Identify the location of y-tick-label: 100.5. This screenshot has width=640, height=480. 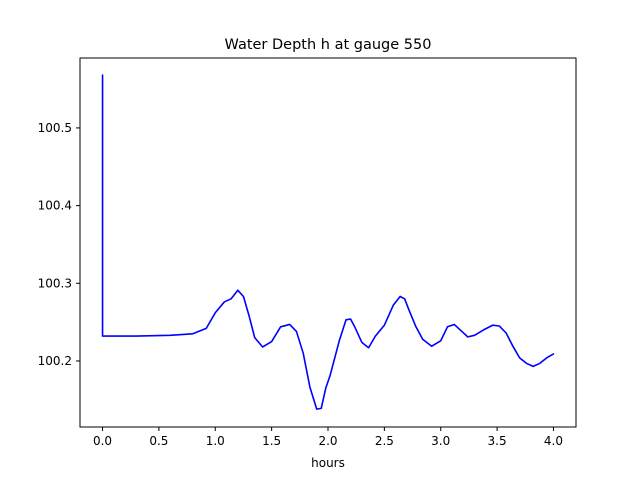
(55, 128).